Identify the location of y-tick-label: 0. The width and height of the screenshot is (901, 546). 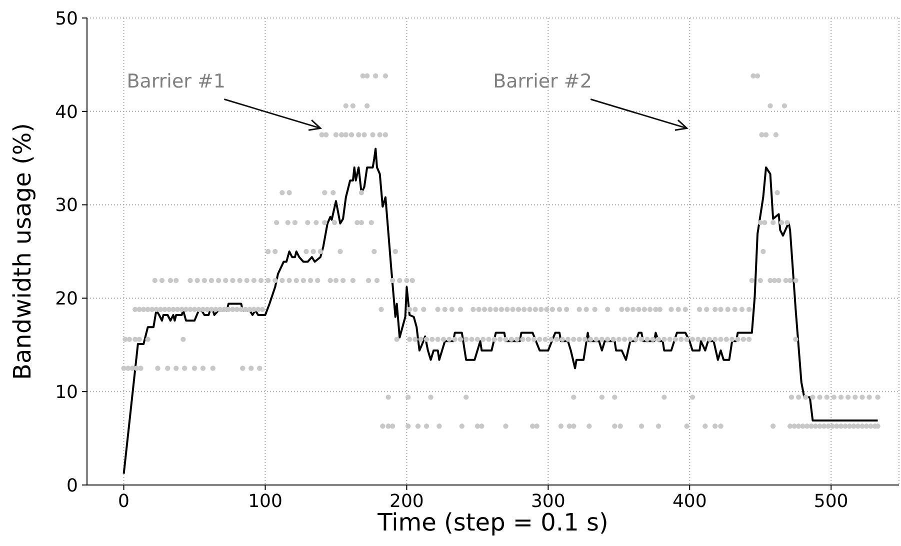
(72, 485).